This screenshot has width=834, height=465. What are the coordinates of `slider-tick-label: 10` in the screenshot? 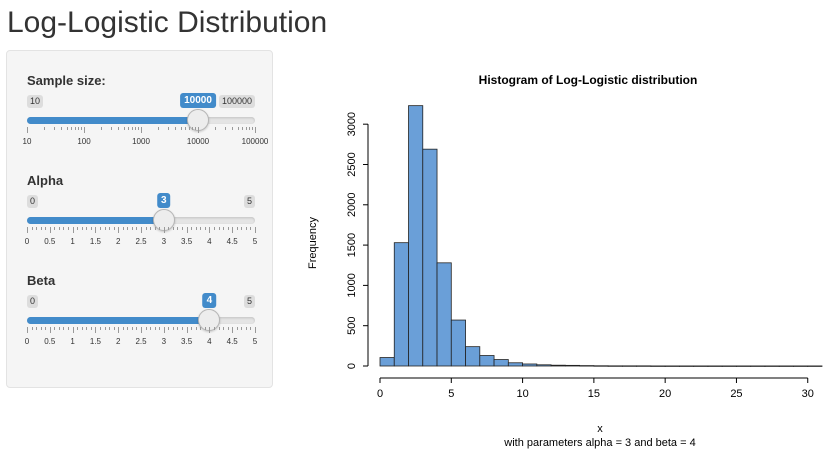 It's located at (27, 141).